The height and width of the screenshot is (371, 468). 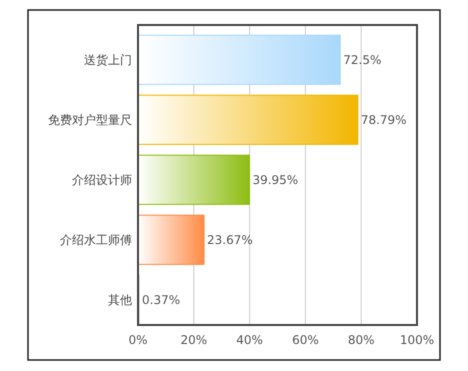 What do you see at coordinates (138, 340) in the screenshot?
I see `x-tick-label: 0%` at bounding box center [138, 340].